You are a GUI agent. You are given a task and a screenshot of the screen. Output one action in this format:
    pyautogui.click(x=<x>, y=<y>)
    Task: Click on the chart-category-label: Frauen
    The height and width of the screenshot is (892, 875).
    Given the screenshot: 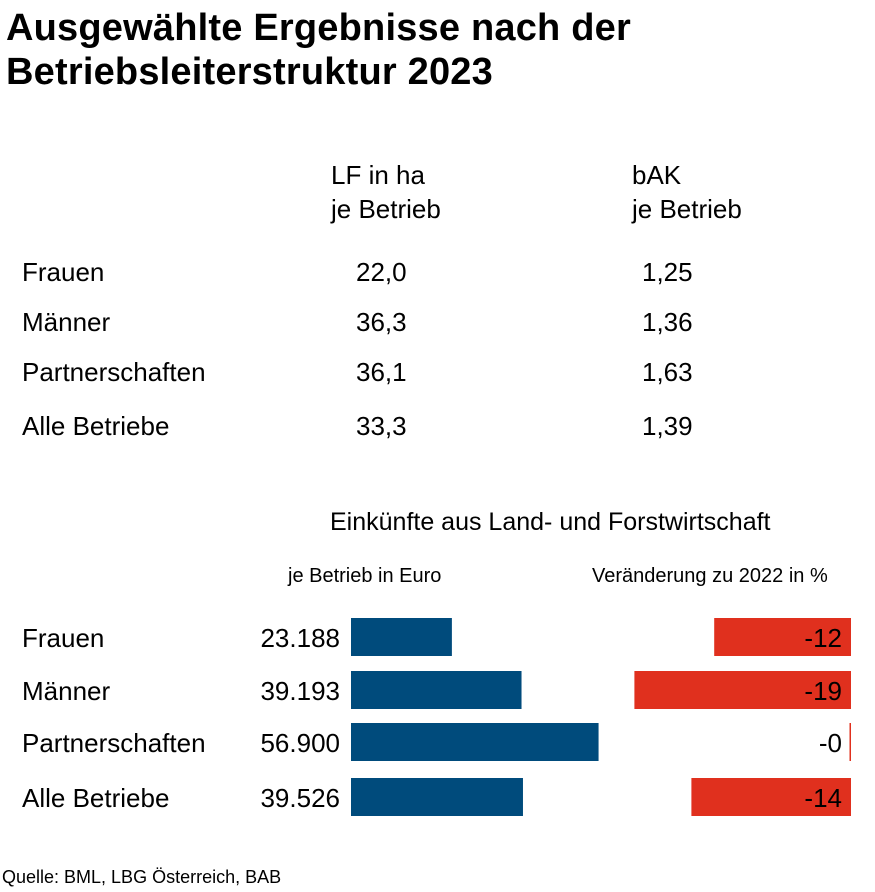 What is the action you would take?
    pyautogui.click(x=63, y=638)
    